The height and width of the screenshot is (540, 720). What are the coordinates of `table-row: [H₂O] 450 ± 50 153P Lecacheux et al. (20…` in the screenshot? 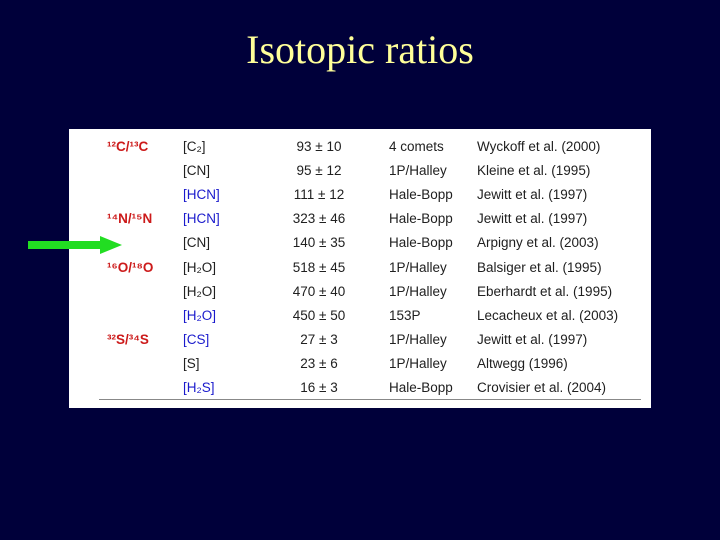 It's located at (360, 316).